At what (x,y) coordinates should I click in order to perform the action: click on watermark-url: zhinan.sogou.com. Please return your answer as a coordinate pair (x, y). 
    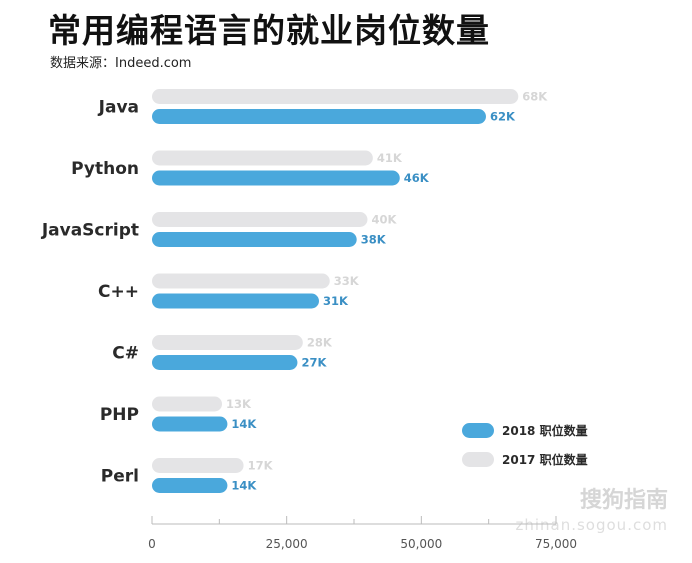
    Looking at the image, I should click on (591, 525).